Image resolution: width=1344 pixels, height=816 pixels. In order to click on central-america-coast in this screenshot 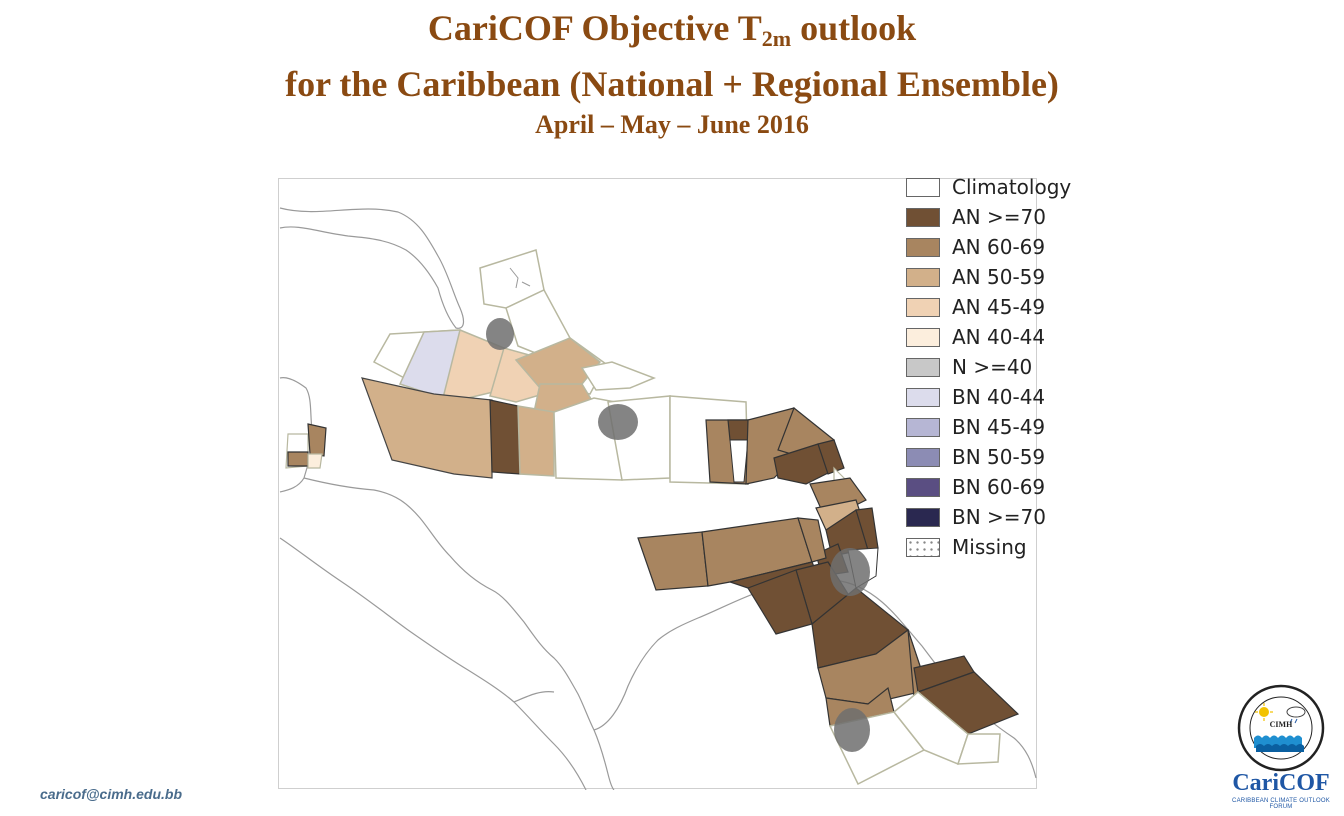, I will do `click(459, 633)`.